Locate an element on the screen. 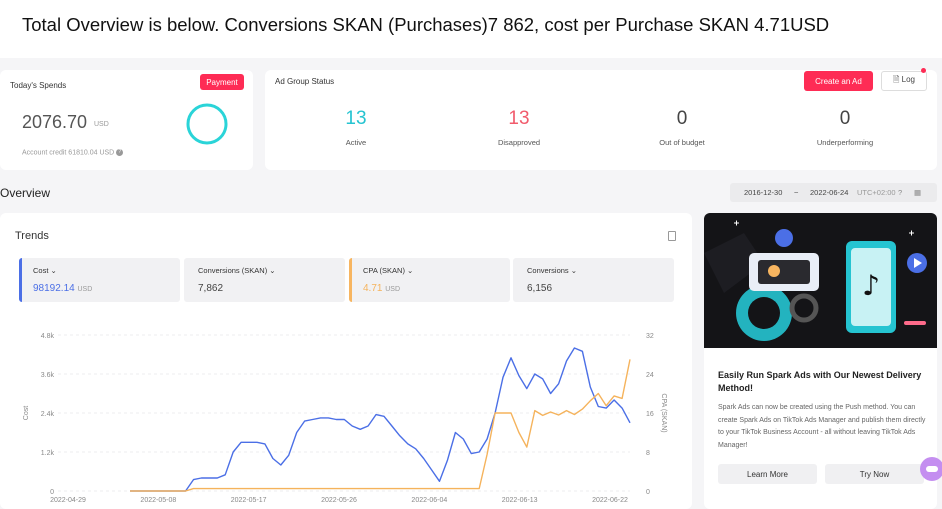 Image resolution: width=942 pixels, height=509 pixels. log-button-label: Log is located at coordinates (908, 79).